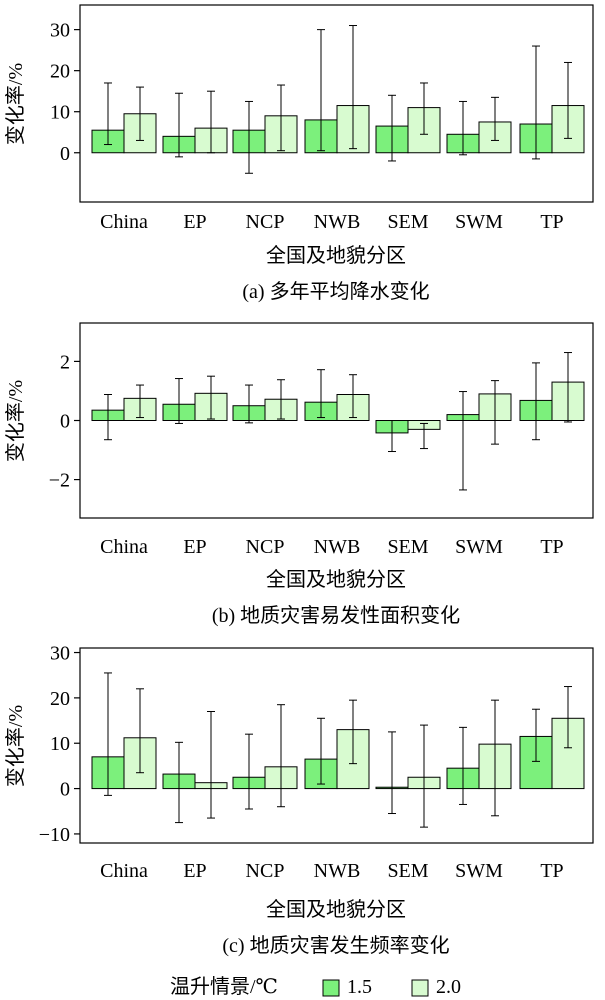 This screenshot has height=1000, width=605. I want to click on y-tick-label-c-2: 10, so click(60, 744).